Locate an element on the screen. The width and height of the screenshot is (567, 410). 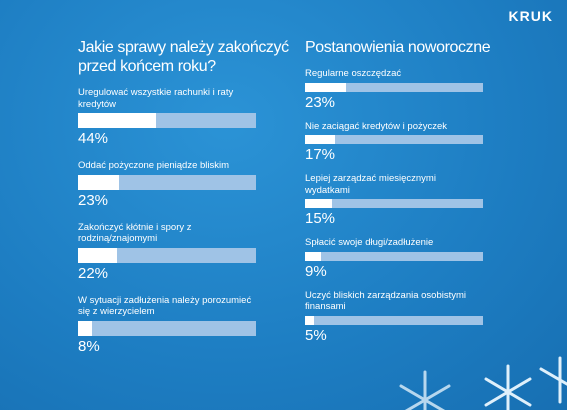
bar-item: Oddać pożyczone pieniądze bliskim 23% is located at coordinates (167, 185).